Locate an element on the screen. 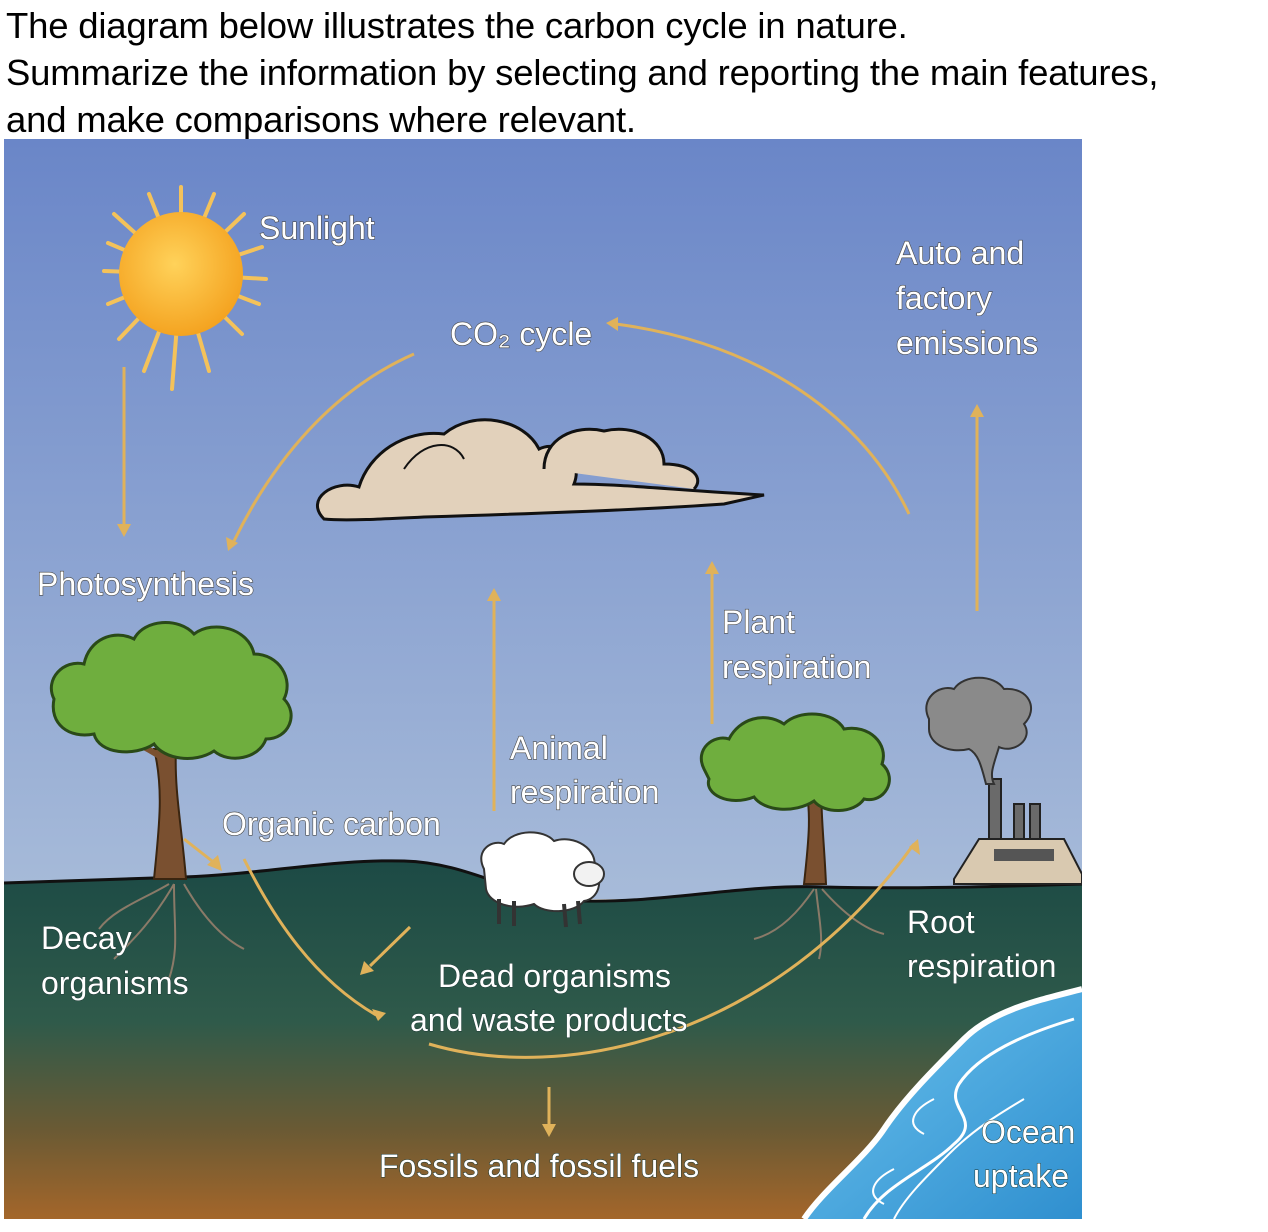  sheep-icon is located at coordinates (542, 879).